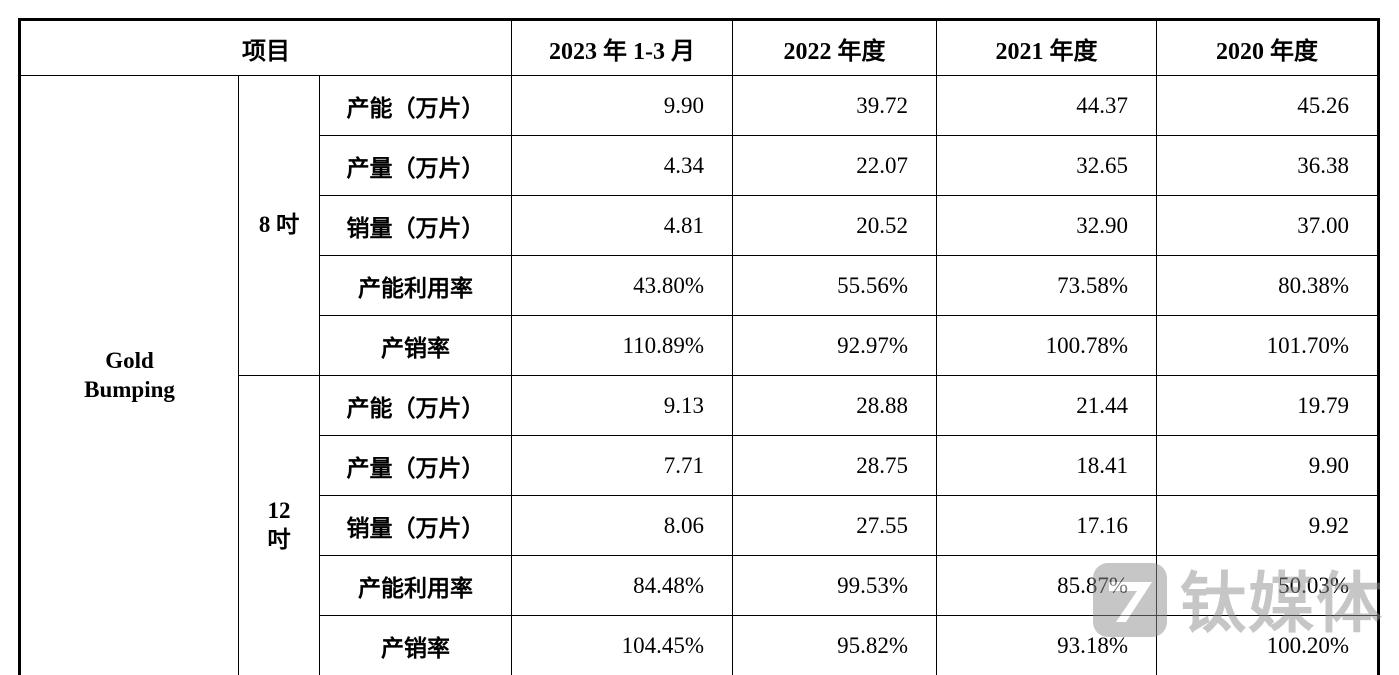 The image size is (1399, 675). I want to click on group-cell-gold-bumping: Gold Bumping, so click(129, 375).